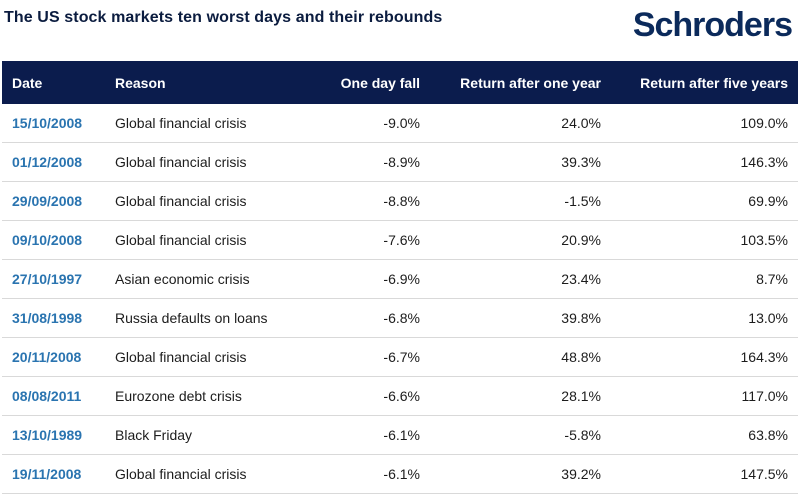 The width and height of the screenshot is (800, 500). What do you see at coordinates (704, 396) in the screenshot?
I see `return-five-years-cell: 117.0%` at bounding box center [704, 396].